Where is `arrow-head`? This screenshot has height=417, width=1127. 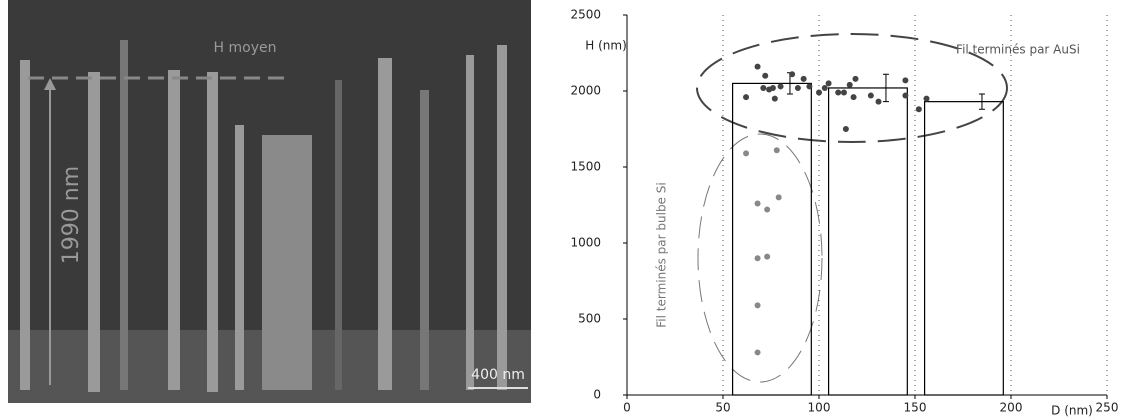 arrow-head is located at coordinates (50, 84).